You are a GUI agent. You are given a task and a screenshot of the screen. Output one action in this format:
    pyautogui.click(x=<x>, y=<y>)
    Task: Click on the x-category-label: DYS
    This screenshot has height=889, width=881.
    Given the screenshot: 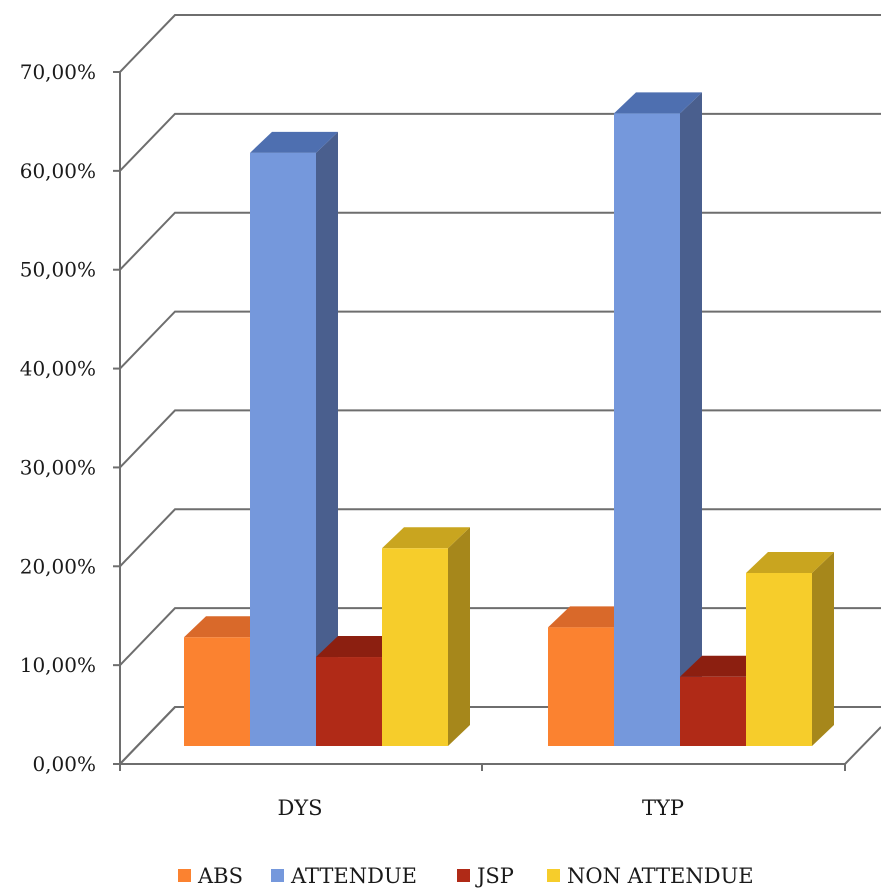 What is the action you would take?
    pyautogui.click(x=299, y=808)
    